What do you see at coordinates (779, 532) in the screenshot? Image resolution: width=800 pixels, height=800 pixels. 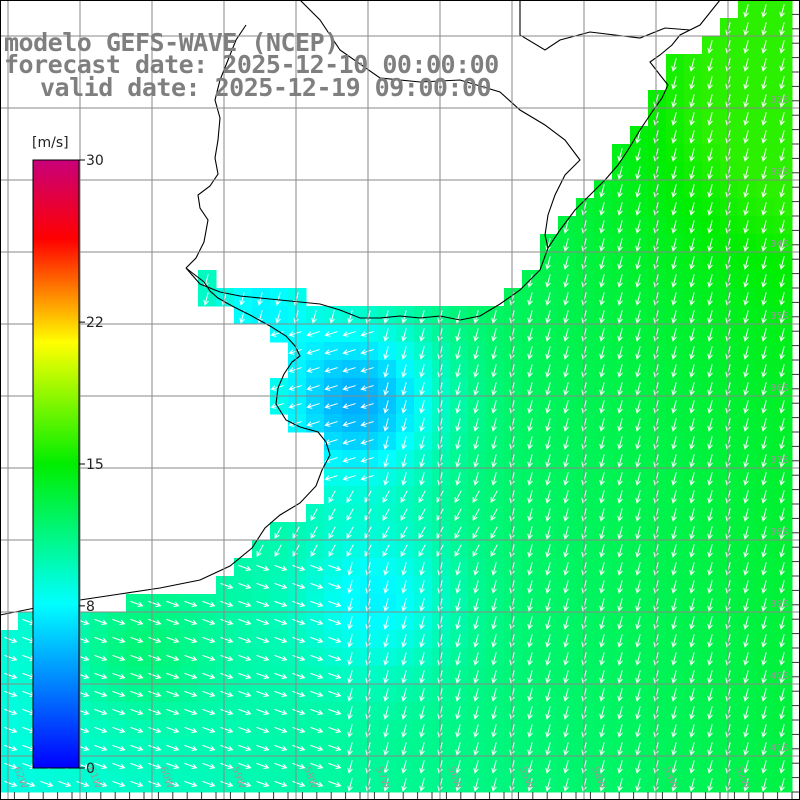 I see `latitude-label: 38S` at bounding box center [779, 532].